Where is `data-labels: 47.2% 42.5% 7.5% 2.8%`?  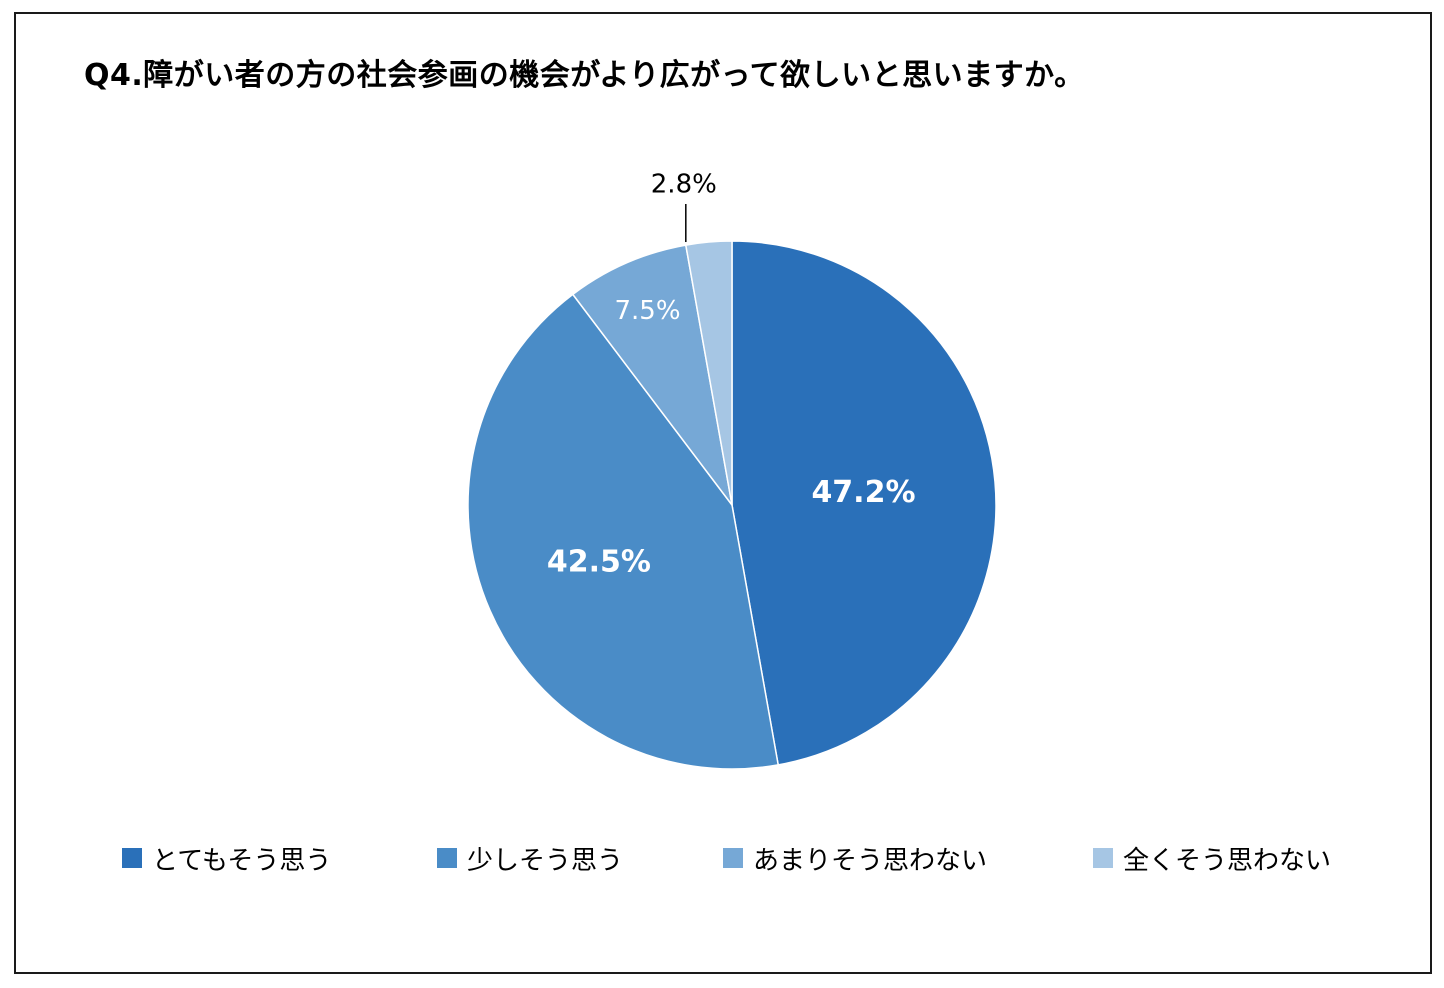
data-labels: 47.2% 42.5% 7.5% 2.8% is located at coordinates (731, 375).